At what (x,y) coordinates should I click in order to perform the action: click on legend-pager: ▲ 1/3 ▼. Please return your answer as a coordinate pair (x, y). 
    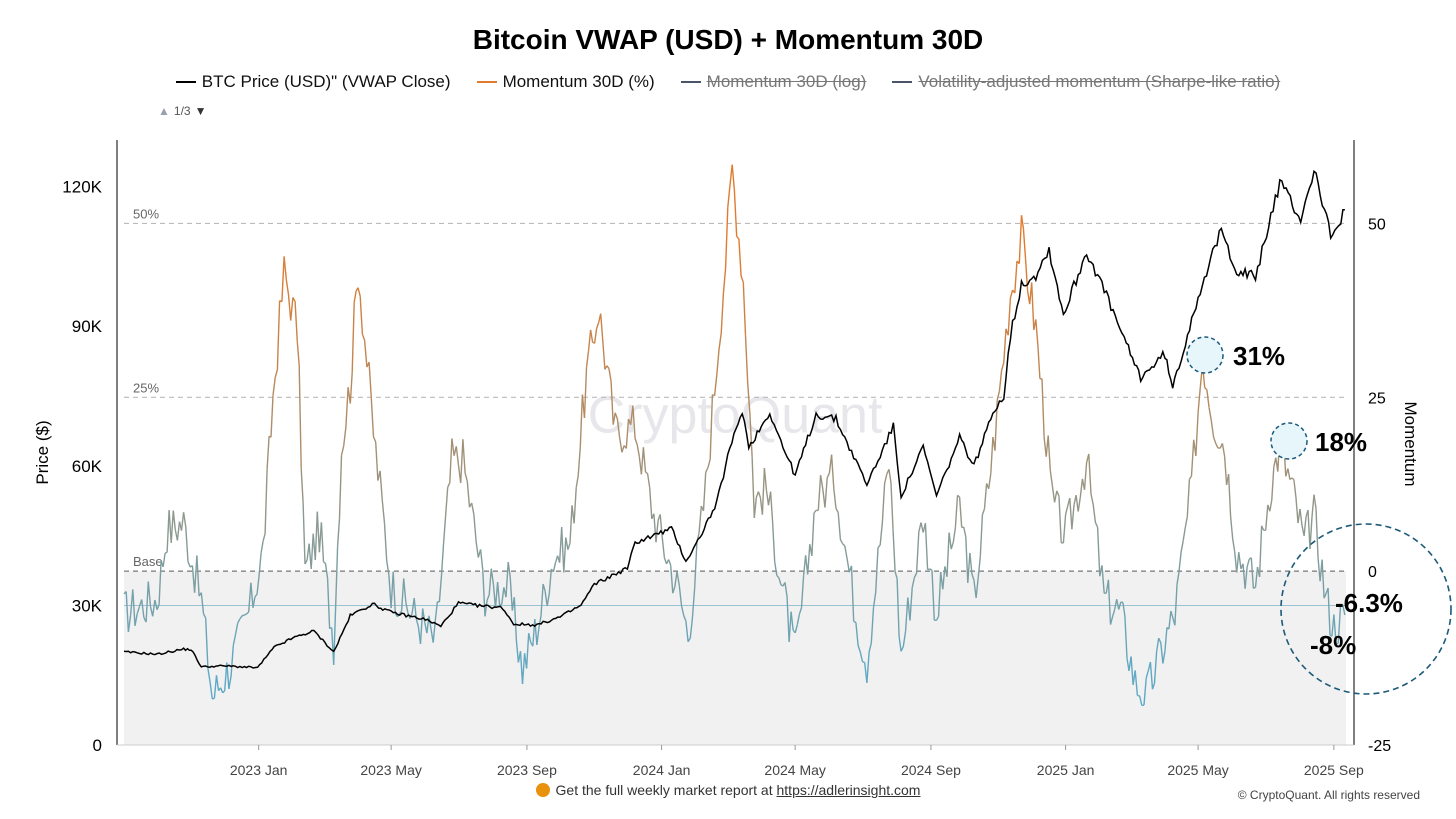
    Looking at the image, I should click on (182, 111).